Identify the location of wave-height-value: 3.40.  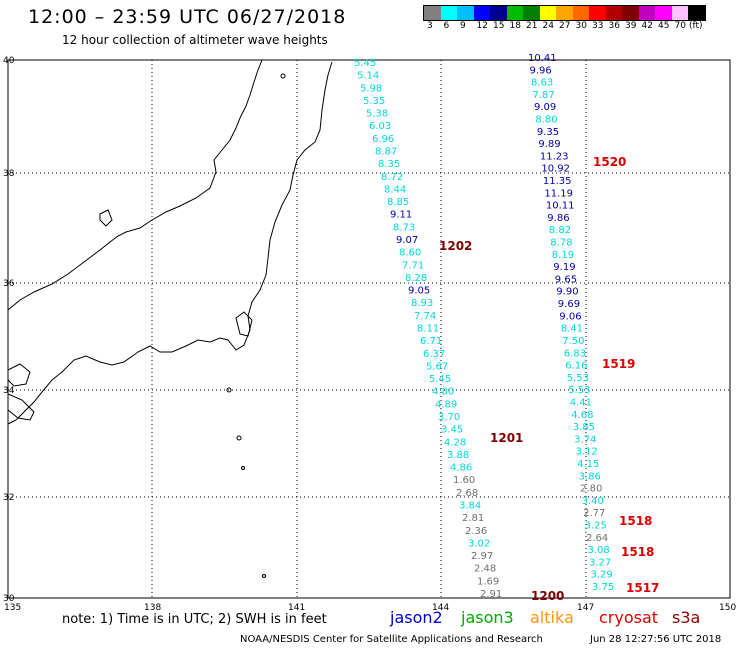
(593, 501).